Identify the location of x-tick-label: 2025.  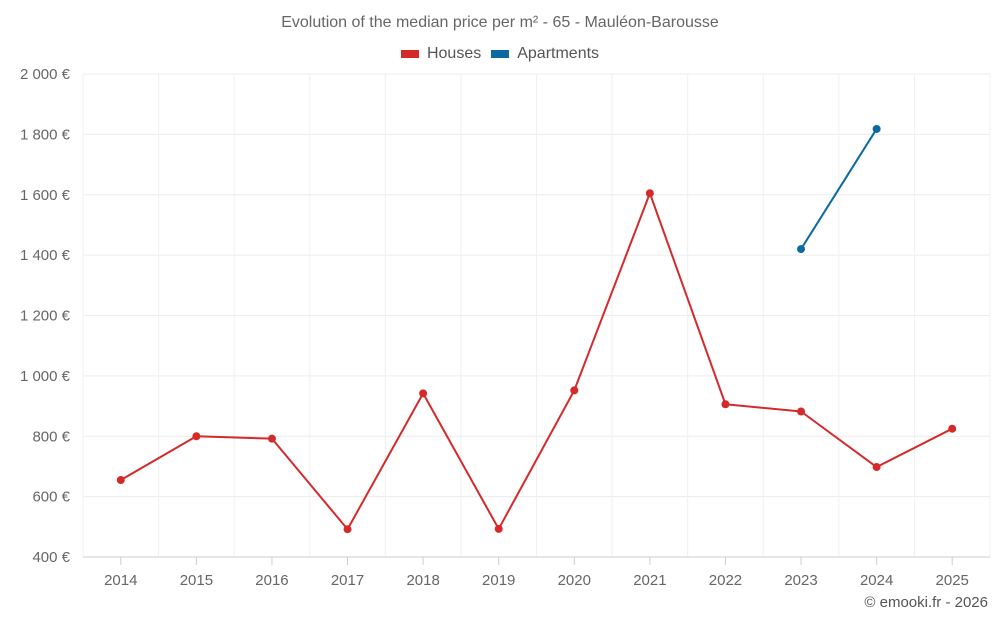
(952, 580).